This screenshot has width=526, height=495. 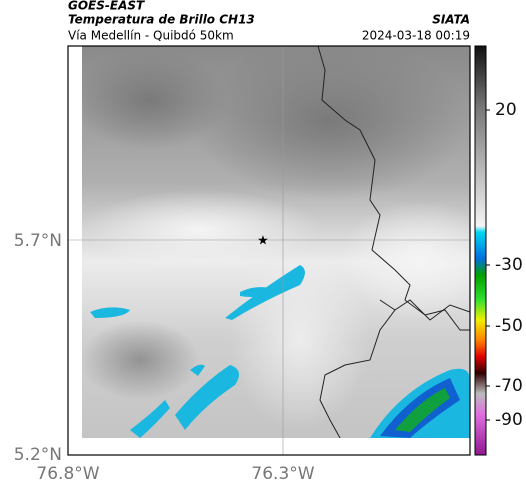 What do you see at coordinates (38, 455) in the screenshot?
I see `lat-label: 5.2°N` at bounding box center [38, 455].